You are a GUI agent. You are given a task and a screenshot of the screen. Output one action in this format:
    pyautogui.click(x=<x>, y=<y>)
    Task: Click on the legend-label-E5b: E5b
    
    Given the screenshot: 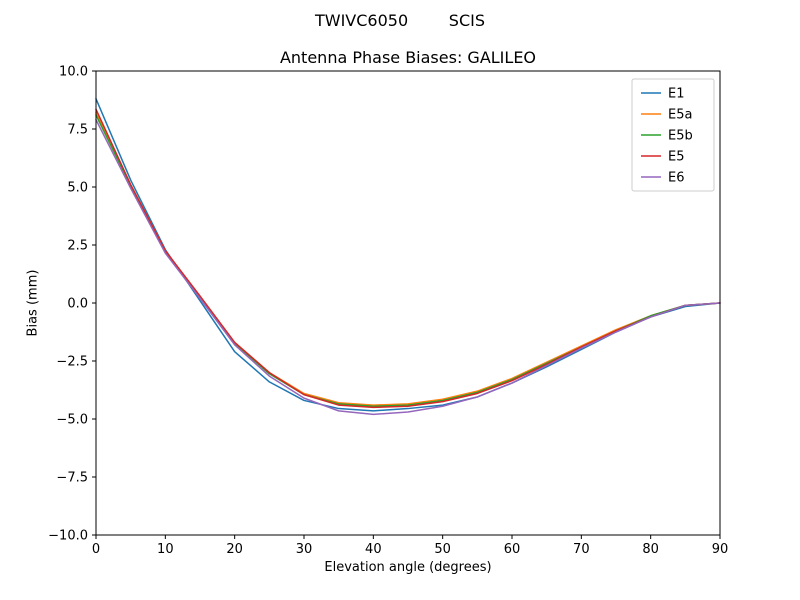 What is the action you would take?
    pyautogui.click(x=680, y=136)
    